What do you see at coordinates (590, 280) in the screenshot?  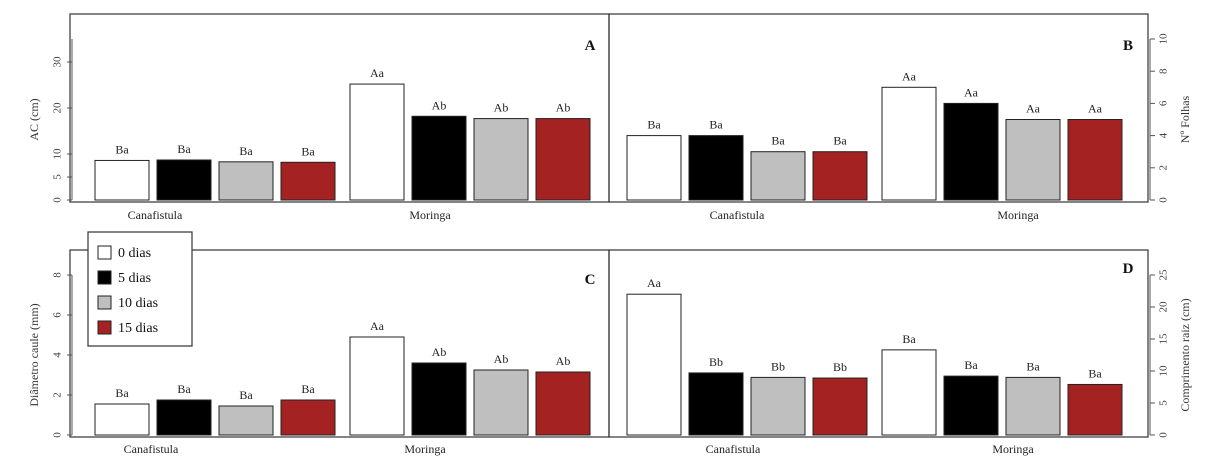 I see `panel-letter: C` at bounding box center [590, 280].